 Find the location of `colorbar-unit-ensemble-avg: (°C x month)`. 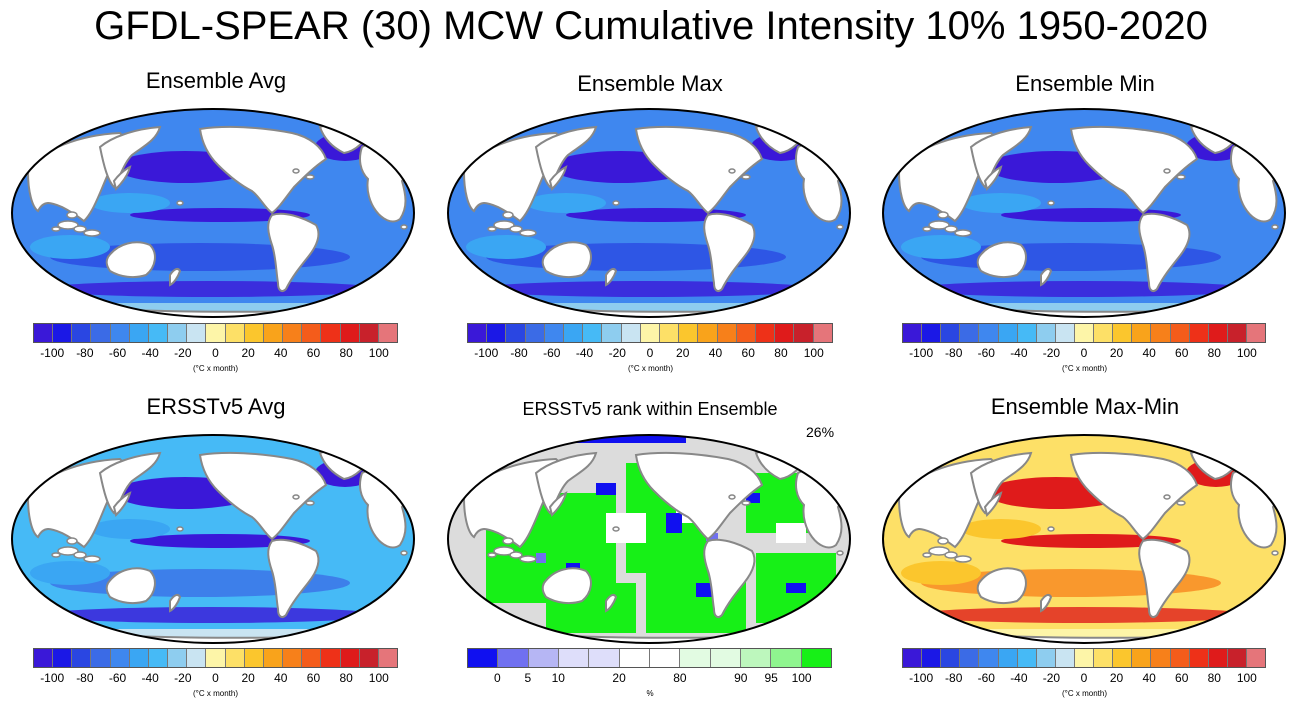

colorbar-unit-ensemble-avg: (°C x month) is located at coordinates (215, 368).